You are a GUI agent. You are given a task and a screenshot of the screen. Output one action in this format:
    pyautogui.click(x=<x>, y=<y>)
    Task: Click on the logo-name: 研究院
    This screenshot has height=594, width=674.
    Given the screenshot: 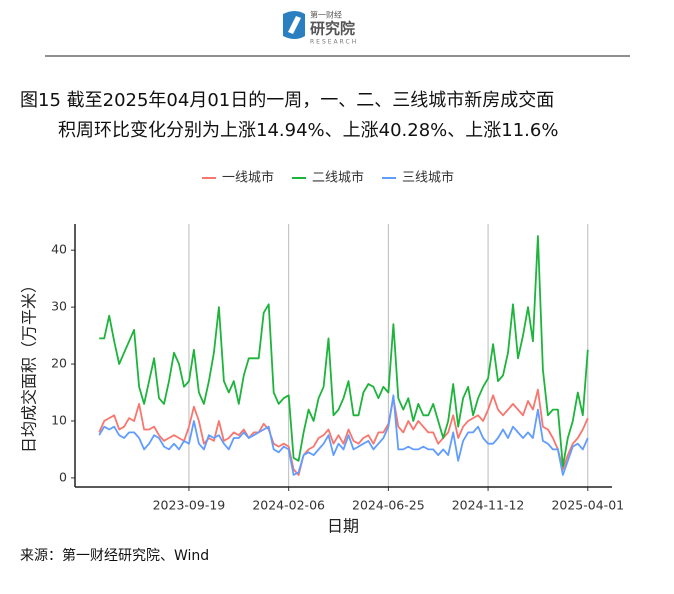 What is the action you would take?
    pyautogui.click(x=332, y=29)
    